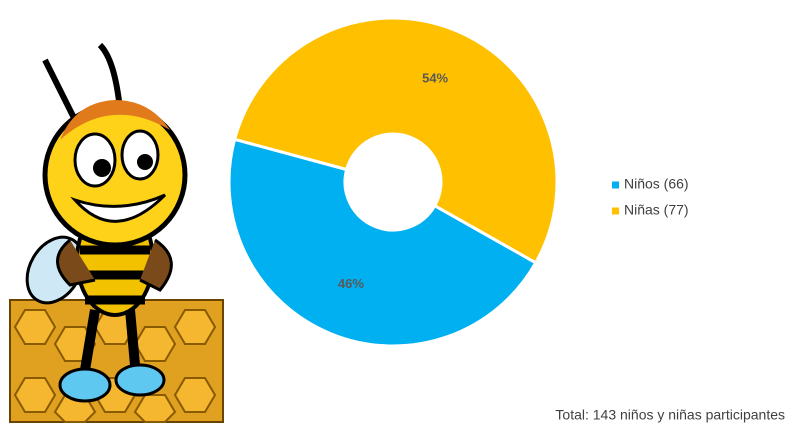 Image resolution: width=790 pixels, height=428 pixels. Describe the element at coordinates (656, 184) in the screenshot. I see `legend-label: Niños (66)` at that location.